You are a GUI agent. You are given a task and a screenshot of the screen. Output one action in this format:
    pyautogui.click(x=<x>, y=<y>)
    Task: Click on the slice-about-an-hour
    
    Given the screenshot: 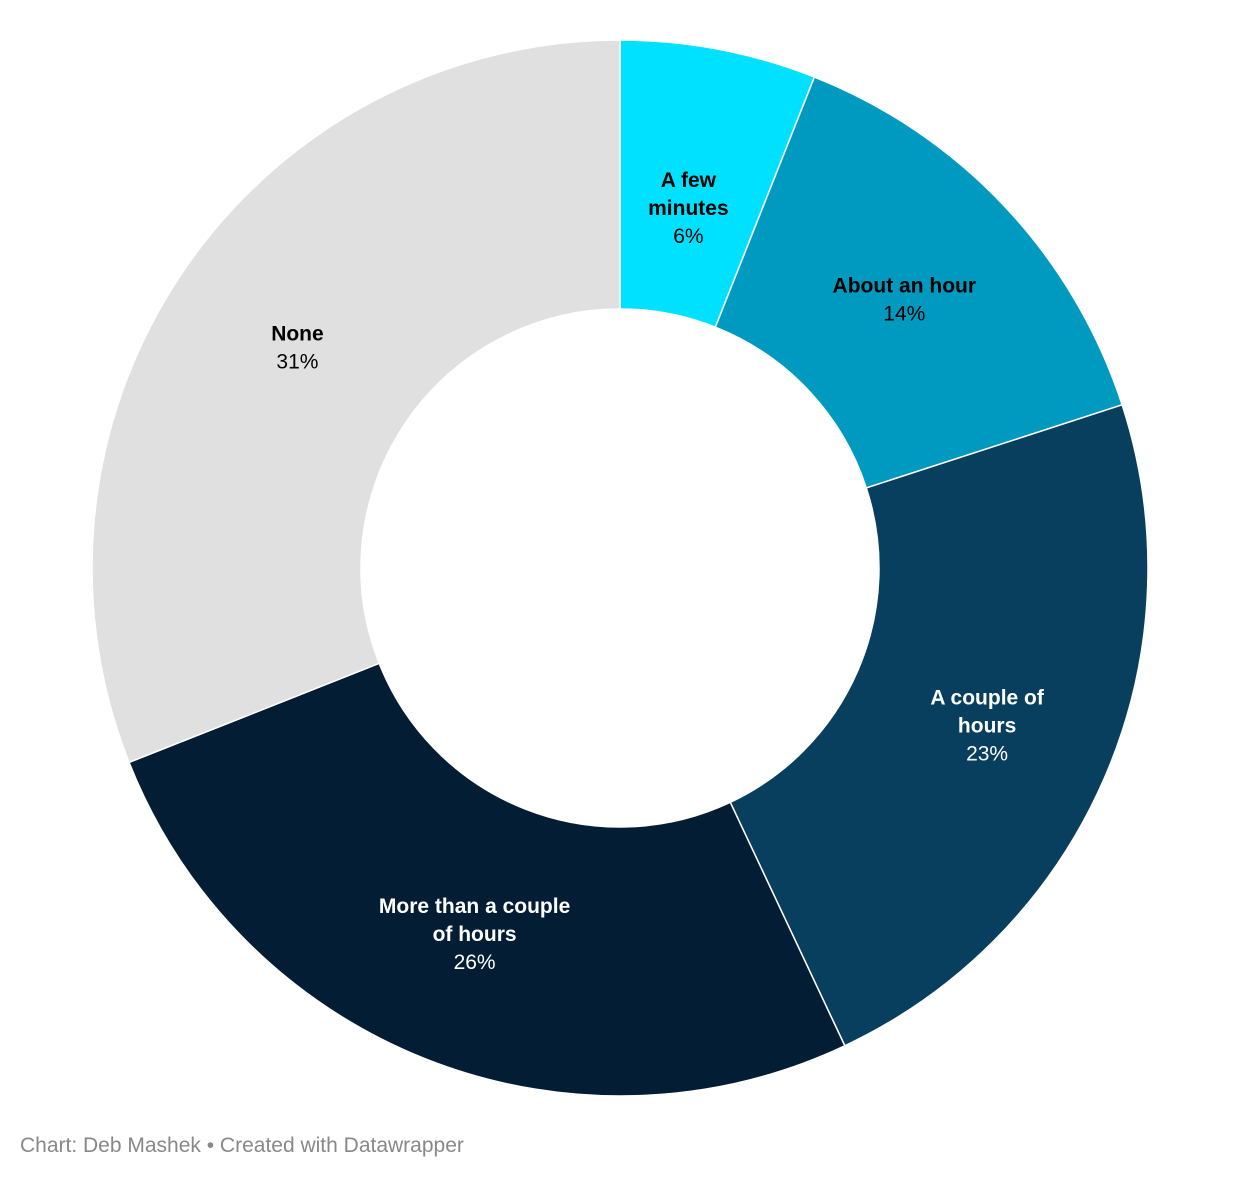 What is the action you would take?
    pyautogui.click(x=919, y=282)
    